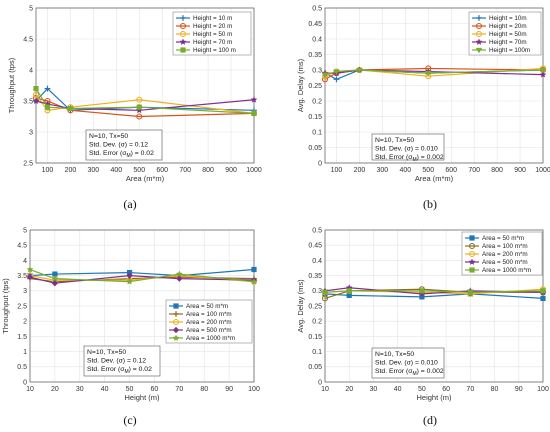  I want to click on x-tick-label: 70, so click(179, 389).